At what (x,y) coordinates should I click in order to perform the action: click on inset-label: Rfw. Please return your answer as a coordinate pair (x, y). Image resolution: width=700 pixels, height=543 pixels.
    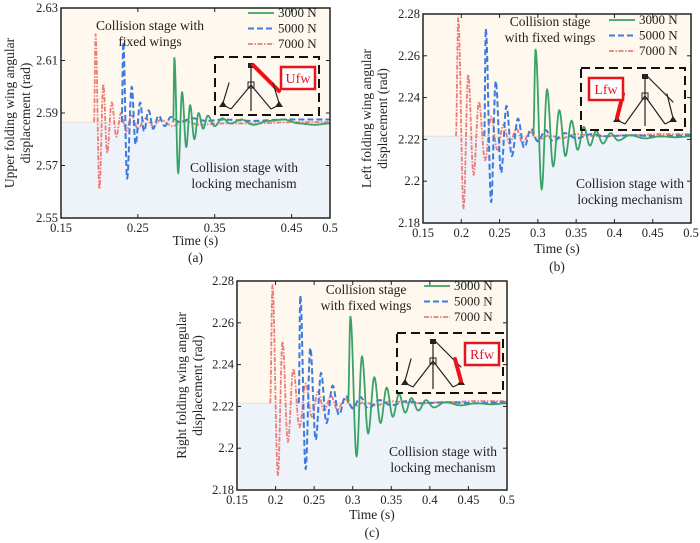
    Looking at the image, I should click on (482, 355).